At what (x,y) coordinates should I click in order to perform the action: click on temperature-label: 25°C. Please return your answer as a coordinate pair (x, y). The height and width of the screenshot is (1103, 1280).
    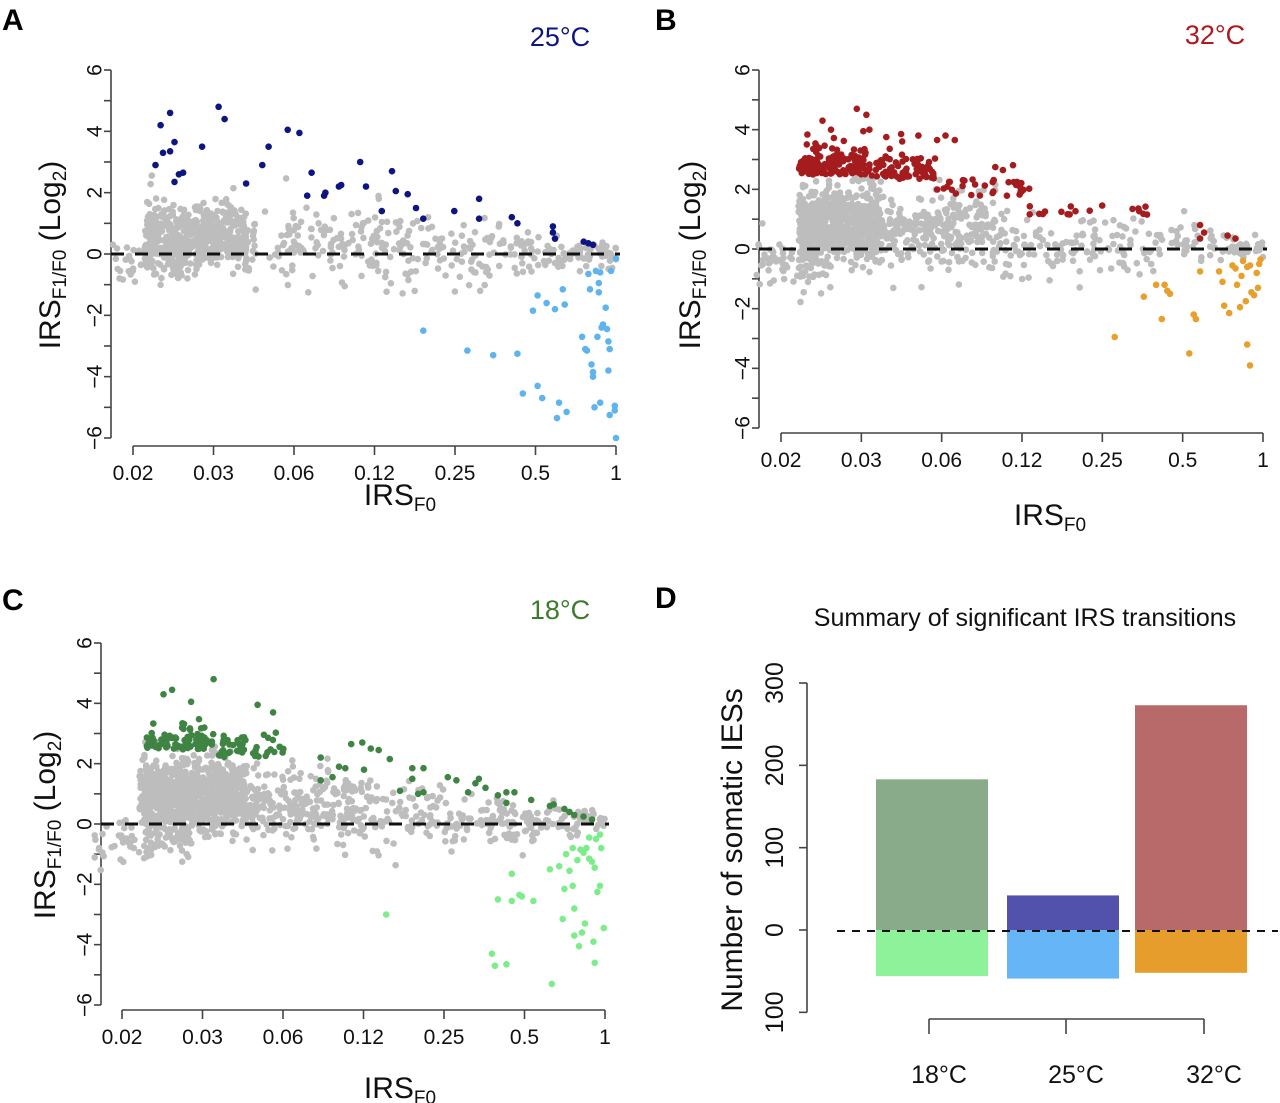
    Looking at the image, I should click on (560, 37).